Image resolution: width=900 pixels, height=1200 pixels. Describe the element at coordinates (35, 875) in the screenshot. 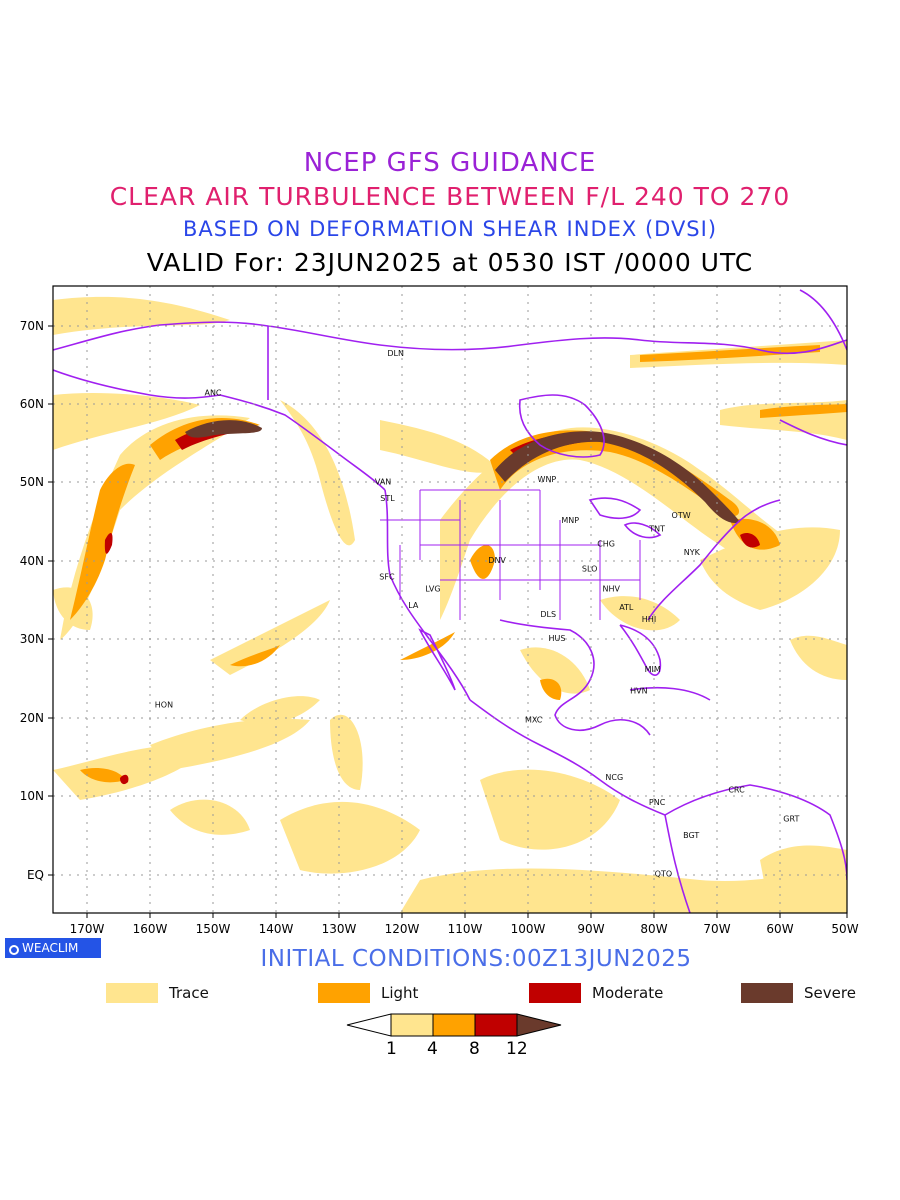

I see `lat-label: EQ` at that location.